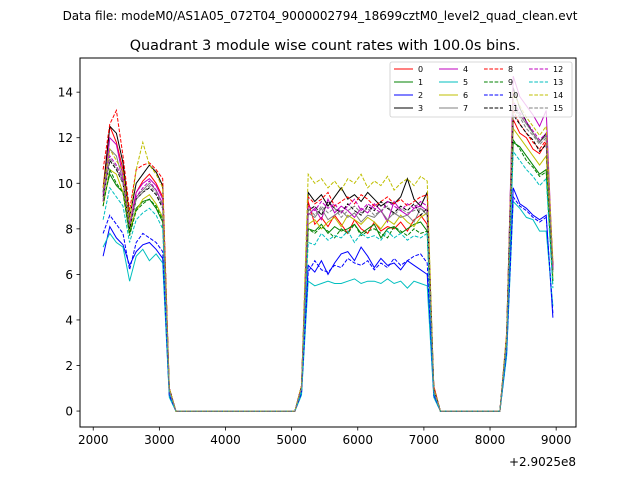  What do you see at coordinates (513, 108) in the screenshot?
I see `legend-label-11: 11` at bounding box center [513, 108].